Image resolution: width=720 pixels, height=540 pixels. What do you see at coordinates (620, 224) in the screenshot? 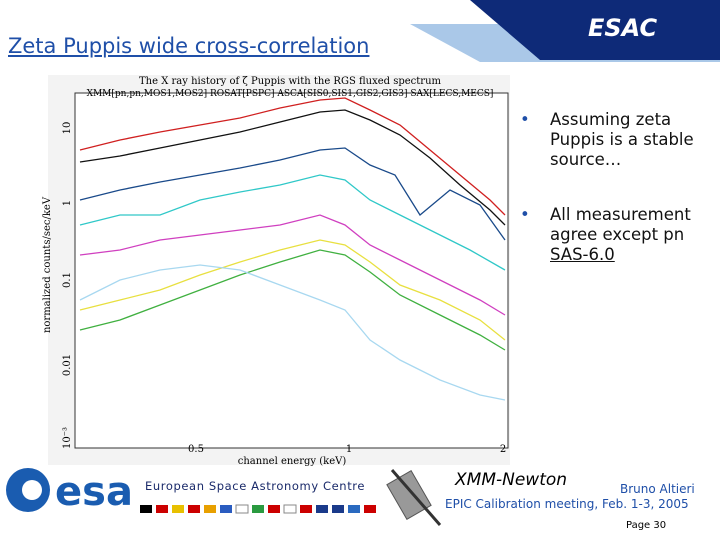
I see `bullet-text: All measurement agree except pn` at bounding box center [620, 224].